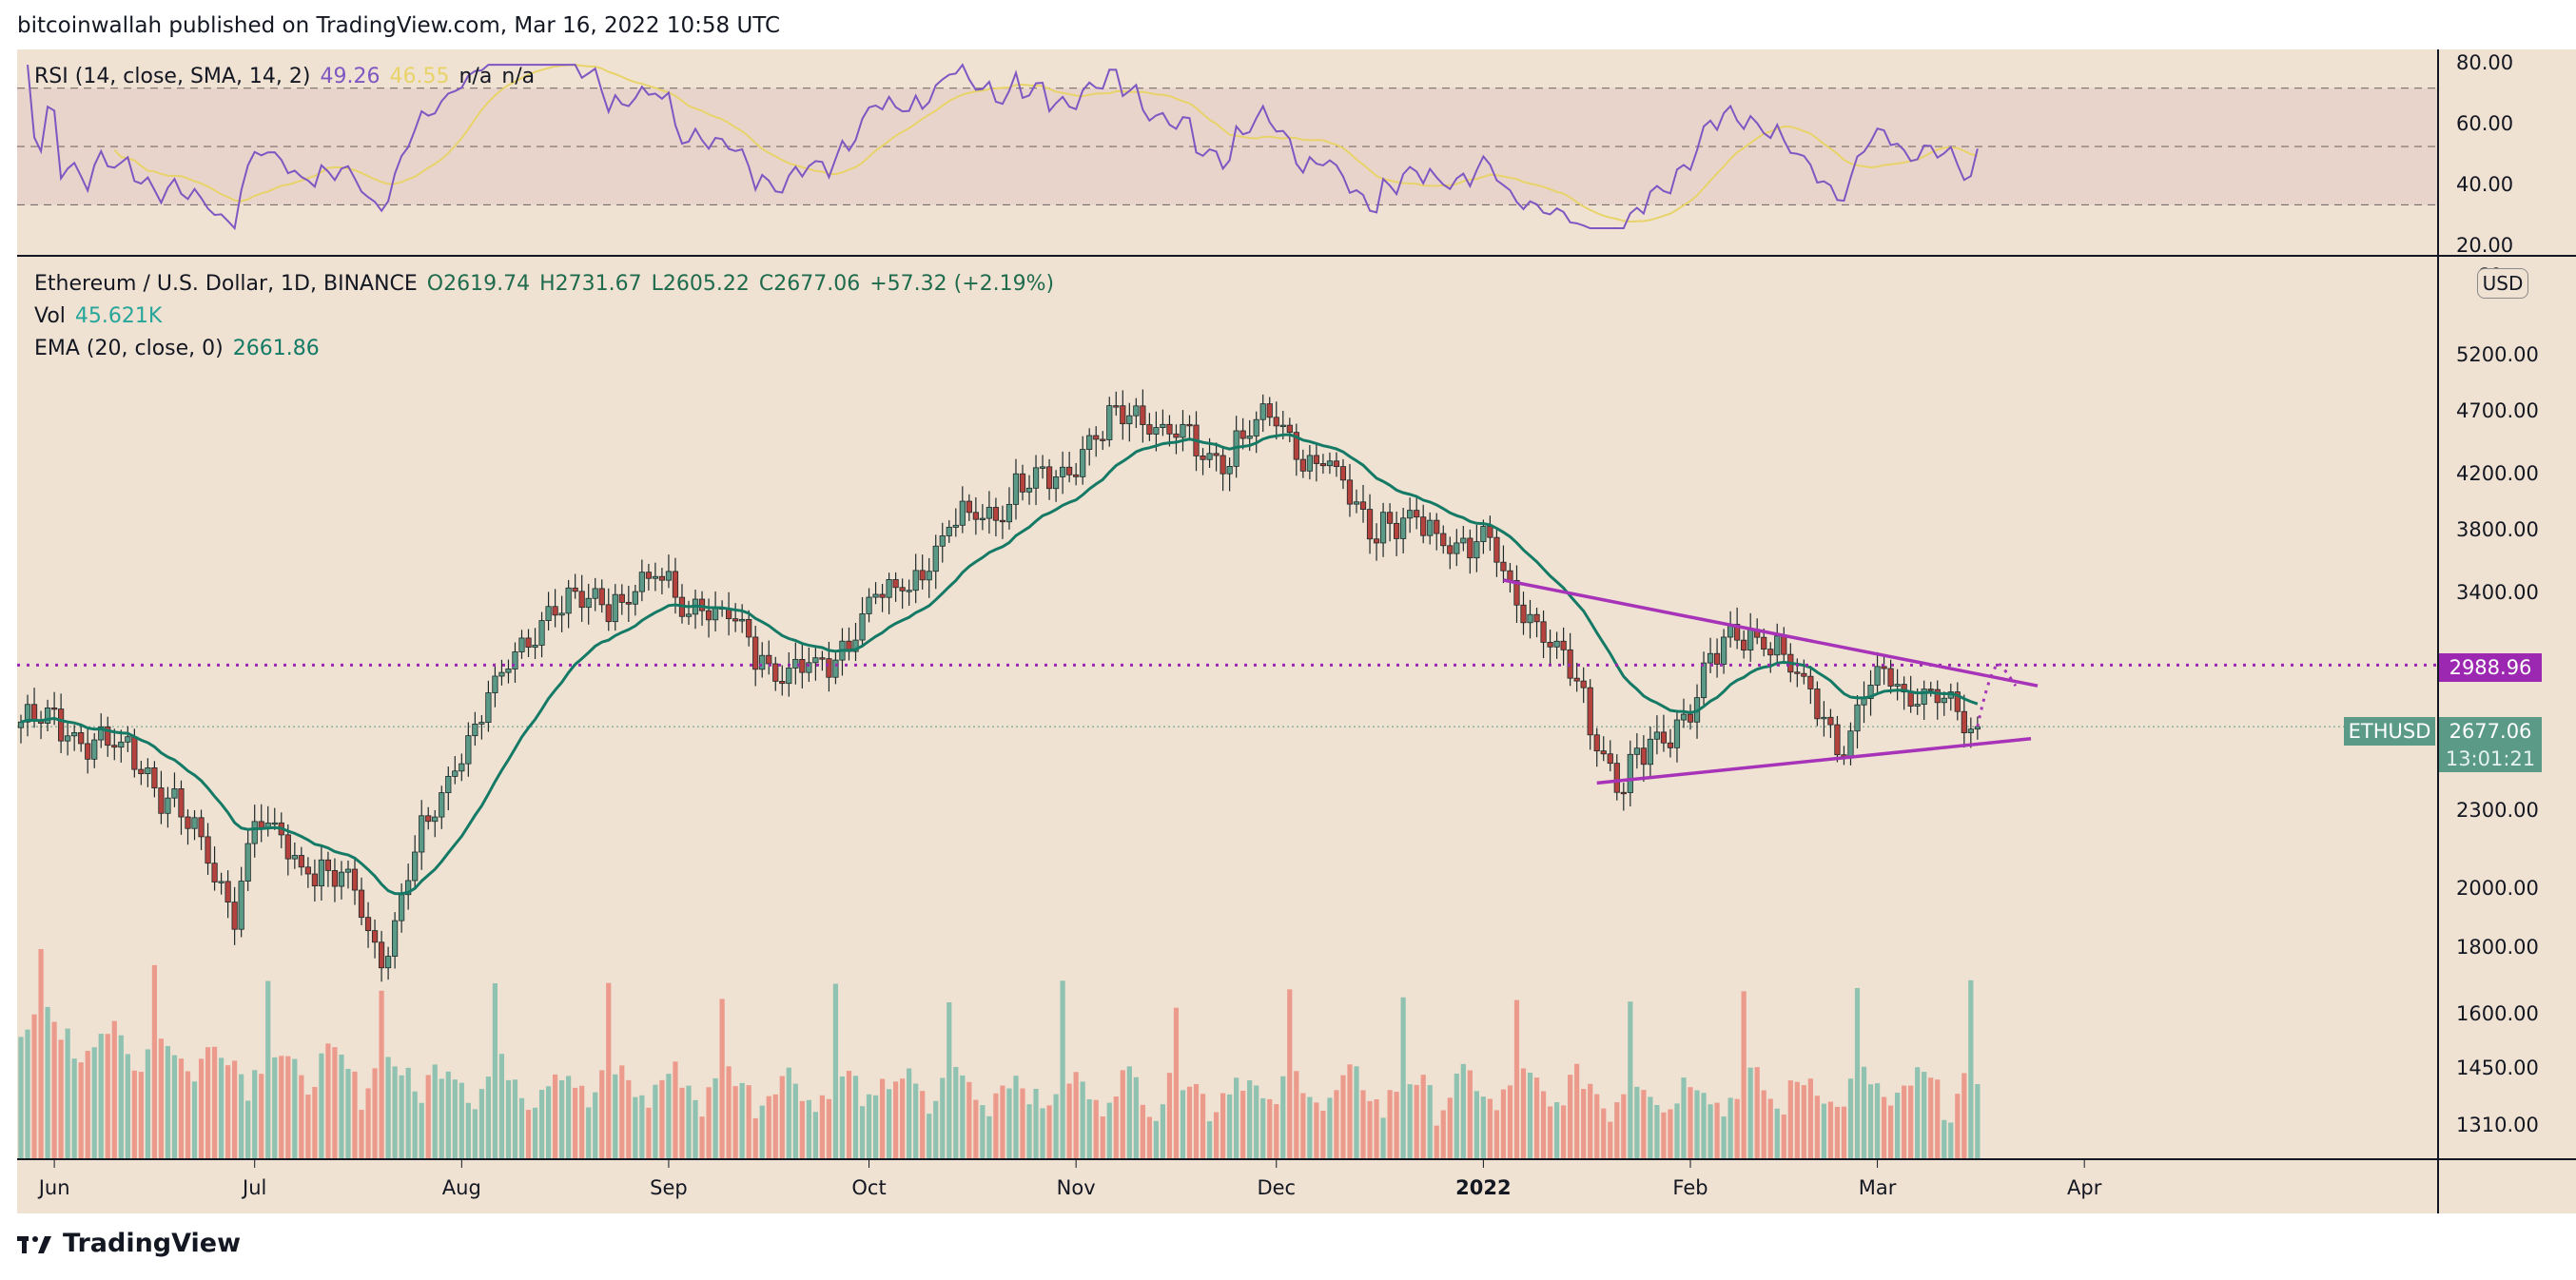 The width and height of the screenshot is (2576, 1280). Describe the element at coordinates (2498, 1013) in the screenshot. I see `price-axis-label: 1600.00` at that location.